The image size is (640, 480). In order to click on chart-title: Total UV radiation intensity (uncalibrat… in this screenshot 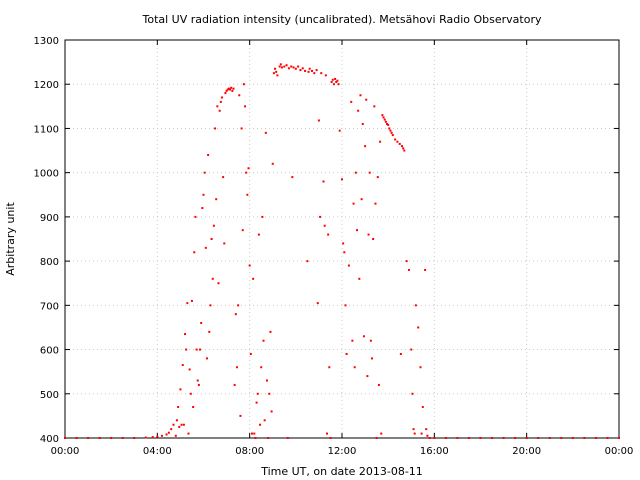, I will do `click(342, 19)`.